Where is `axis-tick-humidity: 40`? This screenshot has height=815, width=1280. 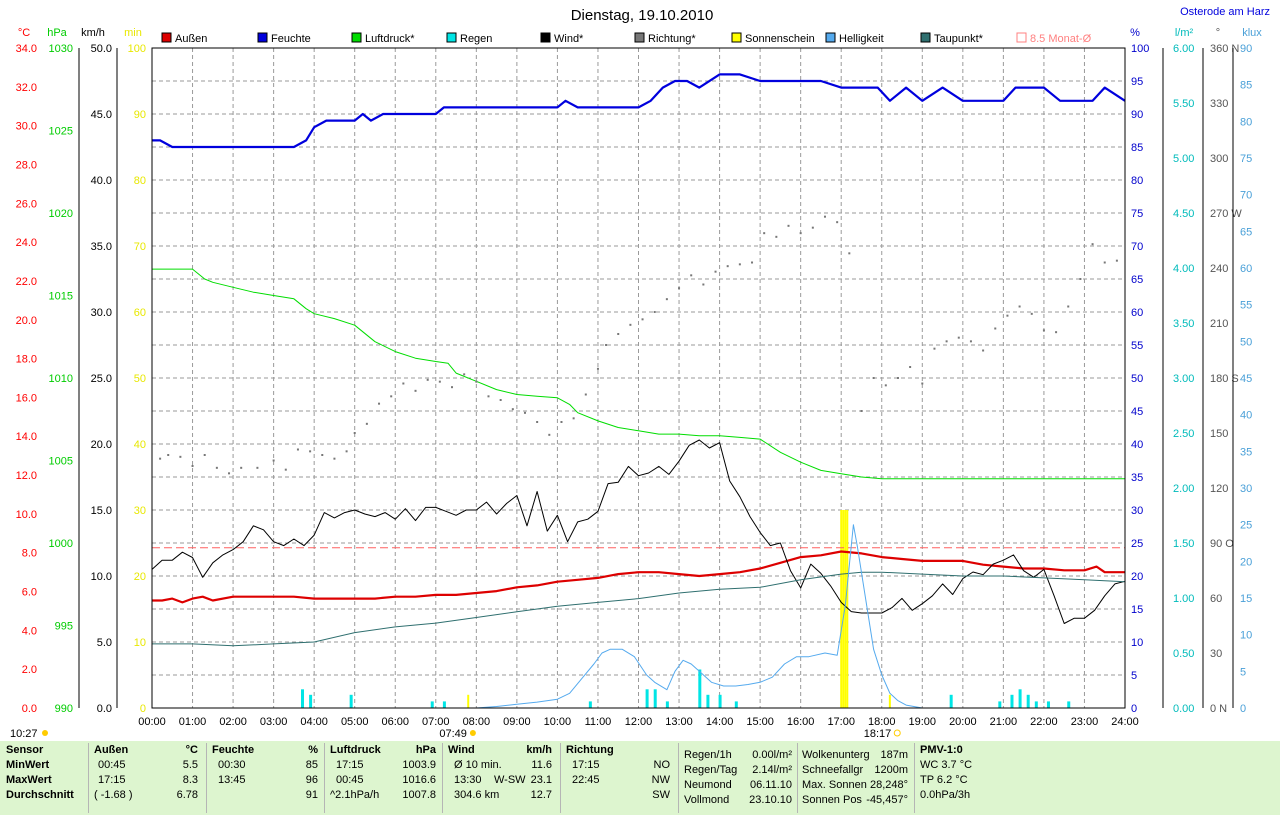 axis-tick-humidity: 40 is located at coordinates (1137, 445).